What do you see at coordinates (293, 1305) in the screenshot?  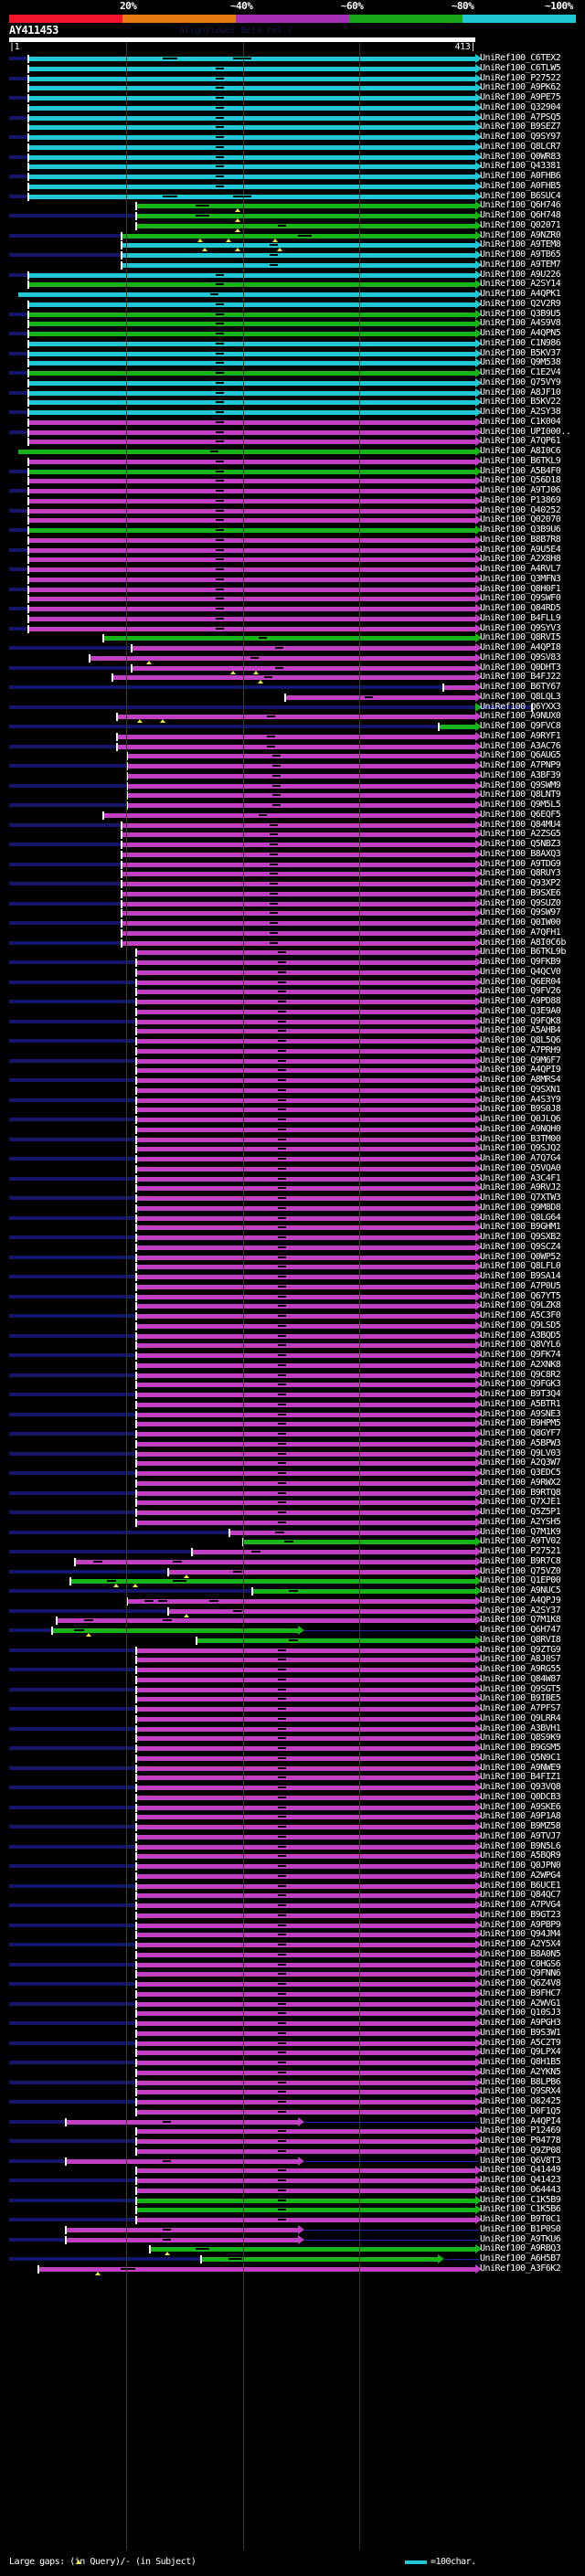 I see `hit-row: UniRef100_Q9LZK8` at bounding box center [293, 1305].